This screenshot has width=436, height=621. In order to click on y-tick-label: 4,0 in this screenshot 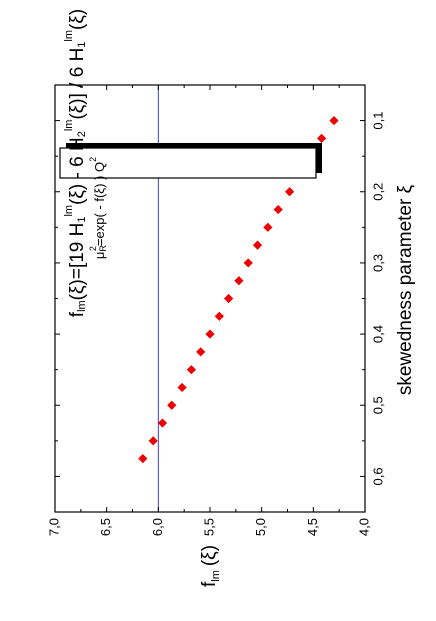, I will do `click(363, 527)`.